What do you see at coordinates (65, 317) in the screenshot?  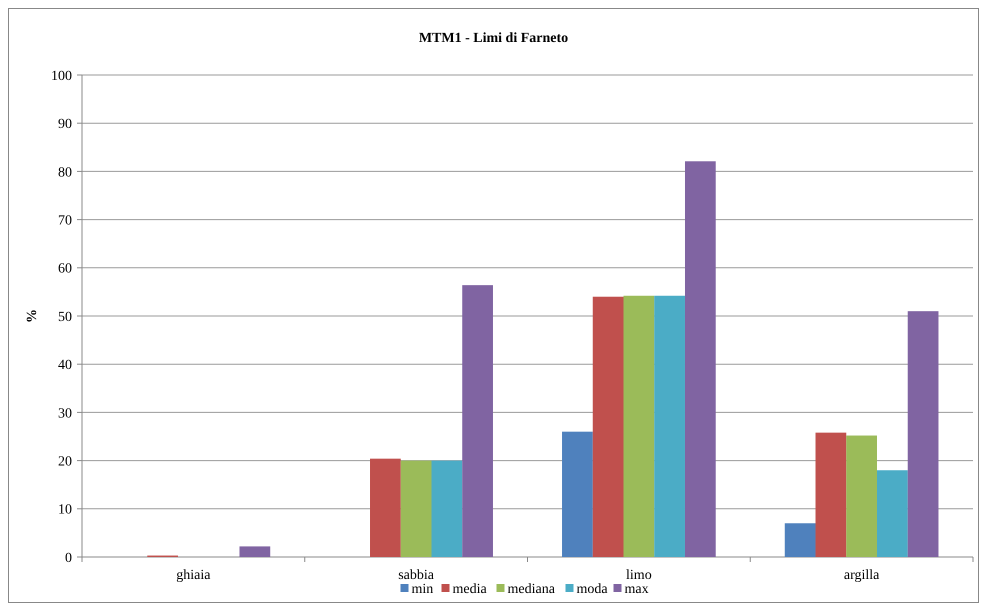 I see `y-tick-label: 50` at bounding box center [65, 317].